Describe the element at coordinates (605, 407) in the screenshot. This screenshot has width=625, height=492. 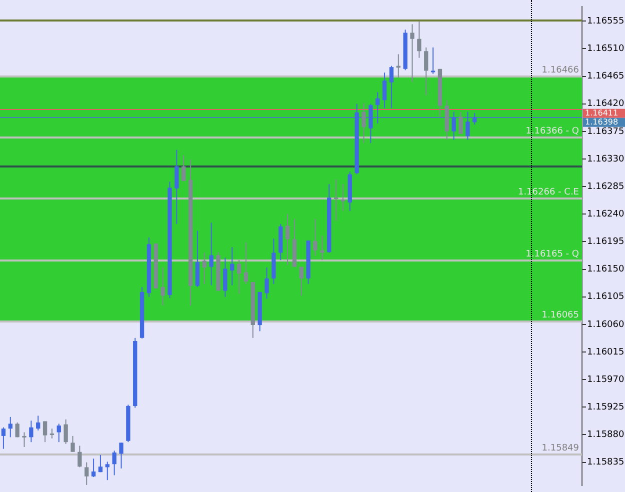
I see `y-tick-label: 1.15925` at that location.